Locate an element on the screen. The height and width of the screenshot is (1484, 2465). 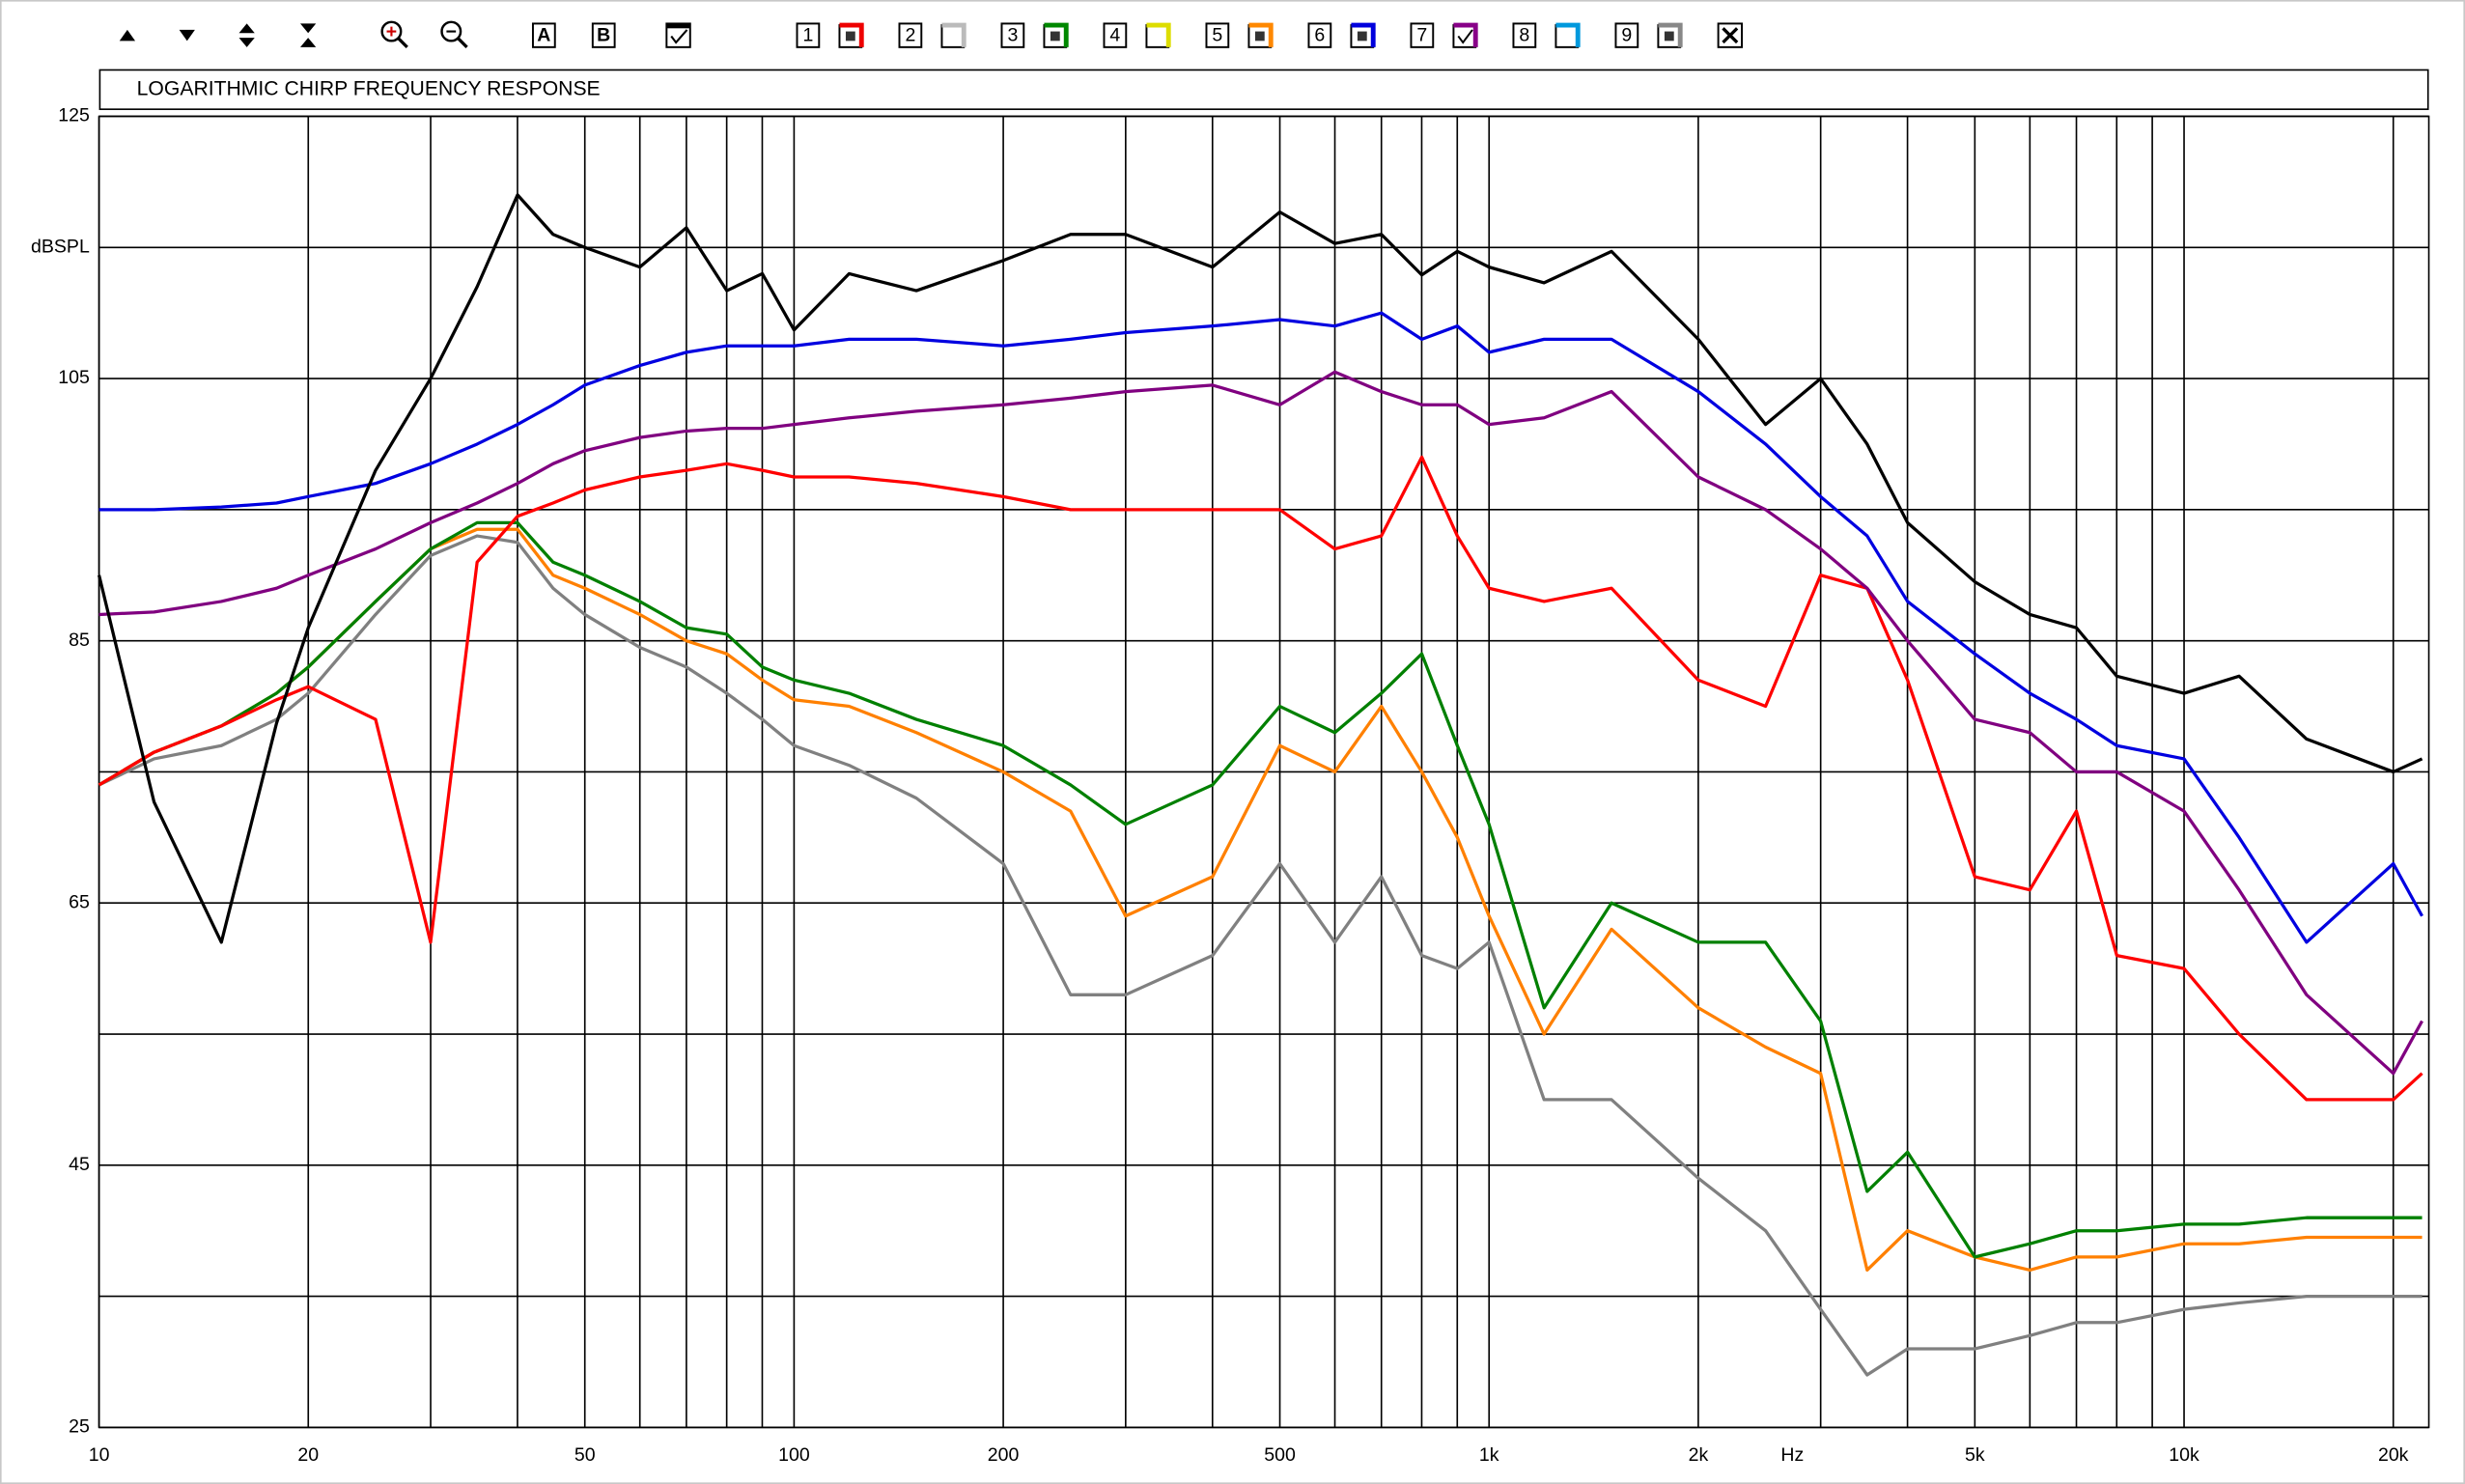
slot-number: 8 is located at coordinates (1524, 36).